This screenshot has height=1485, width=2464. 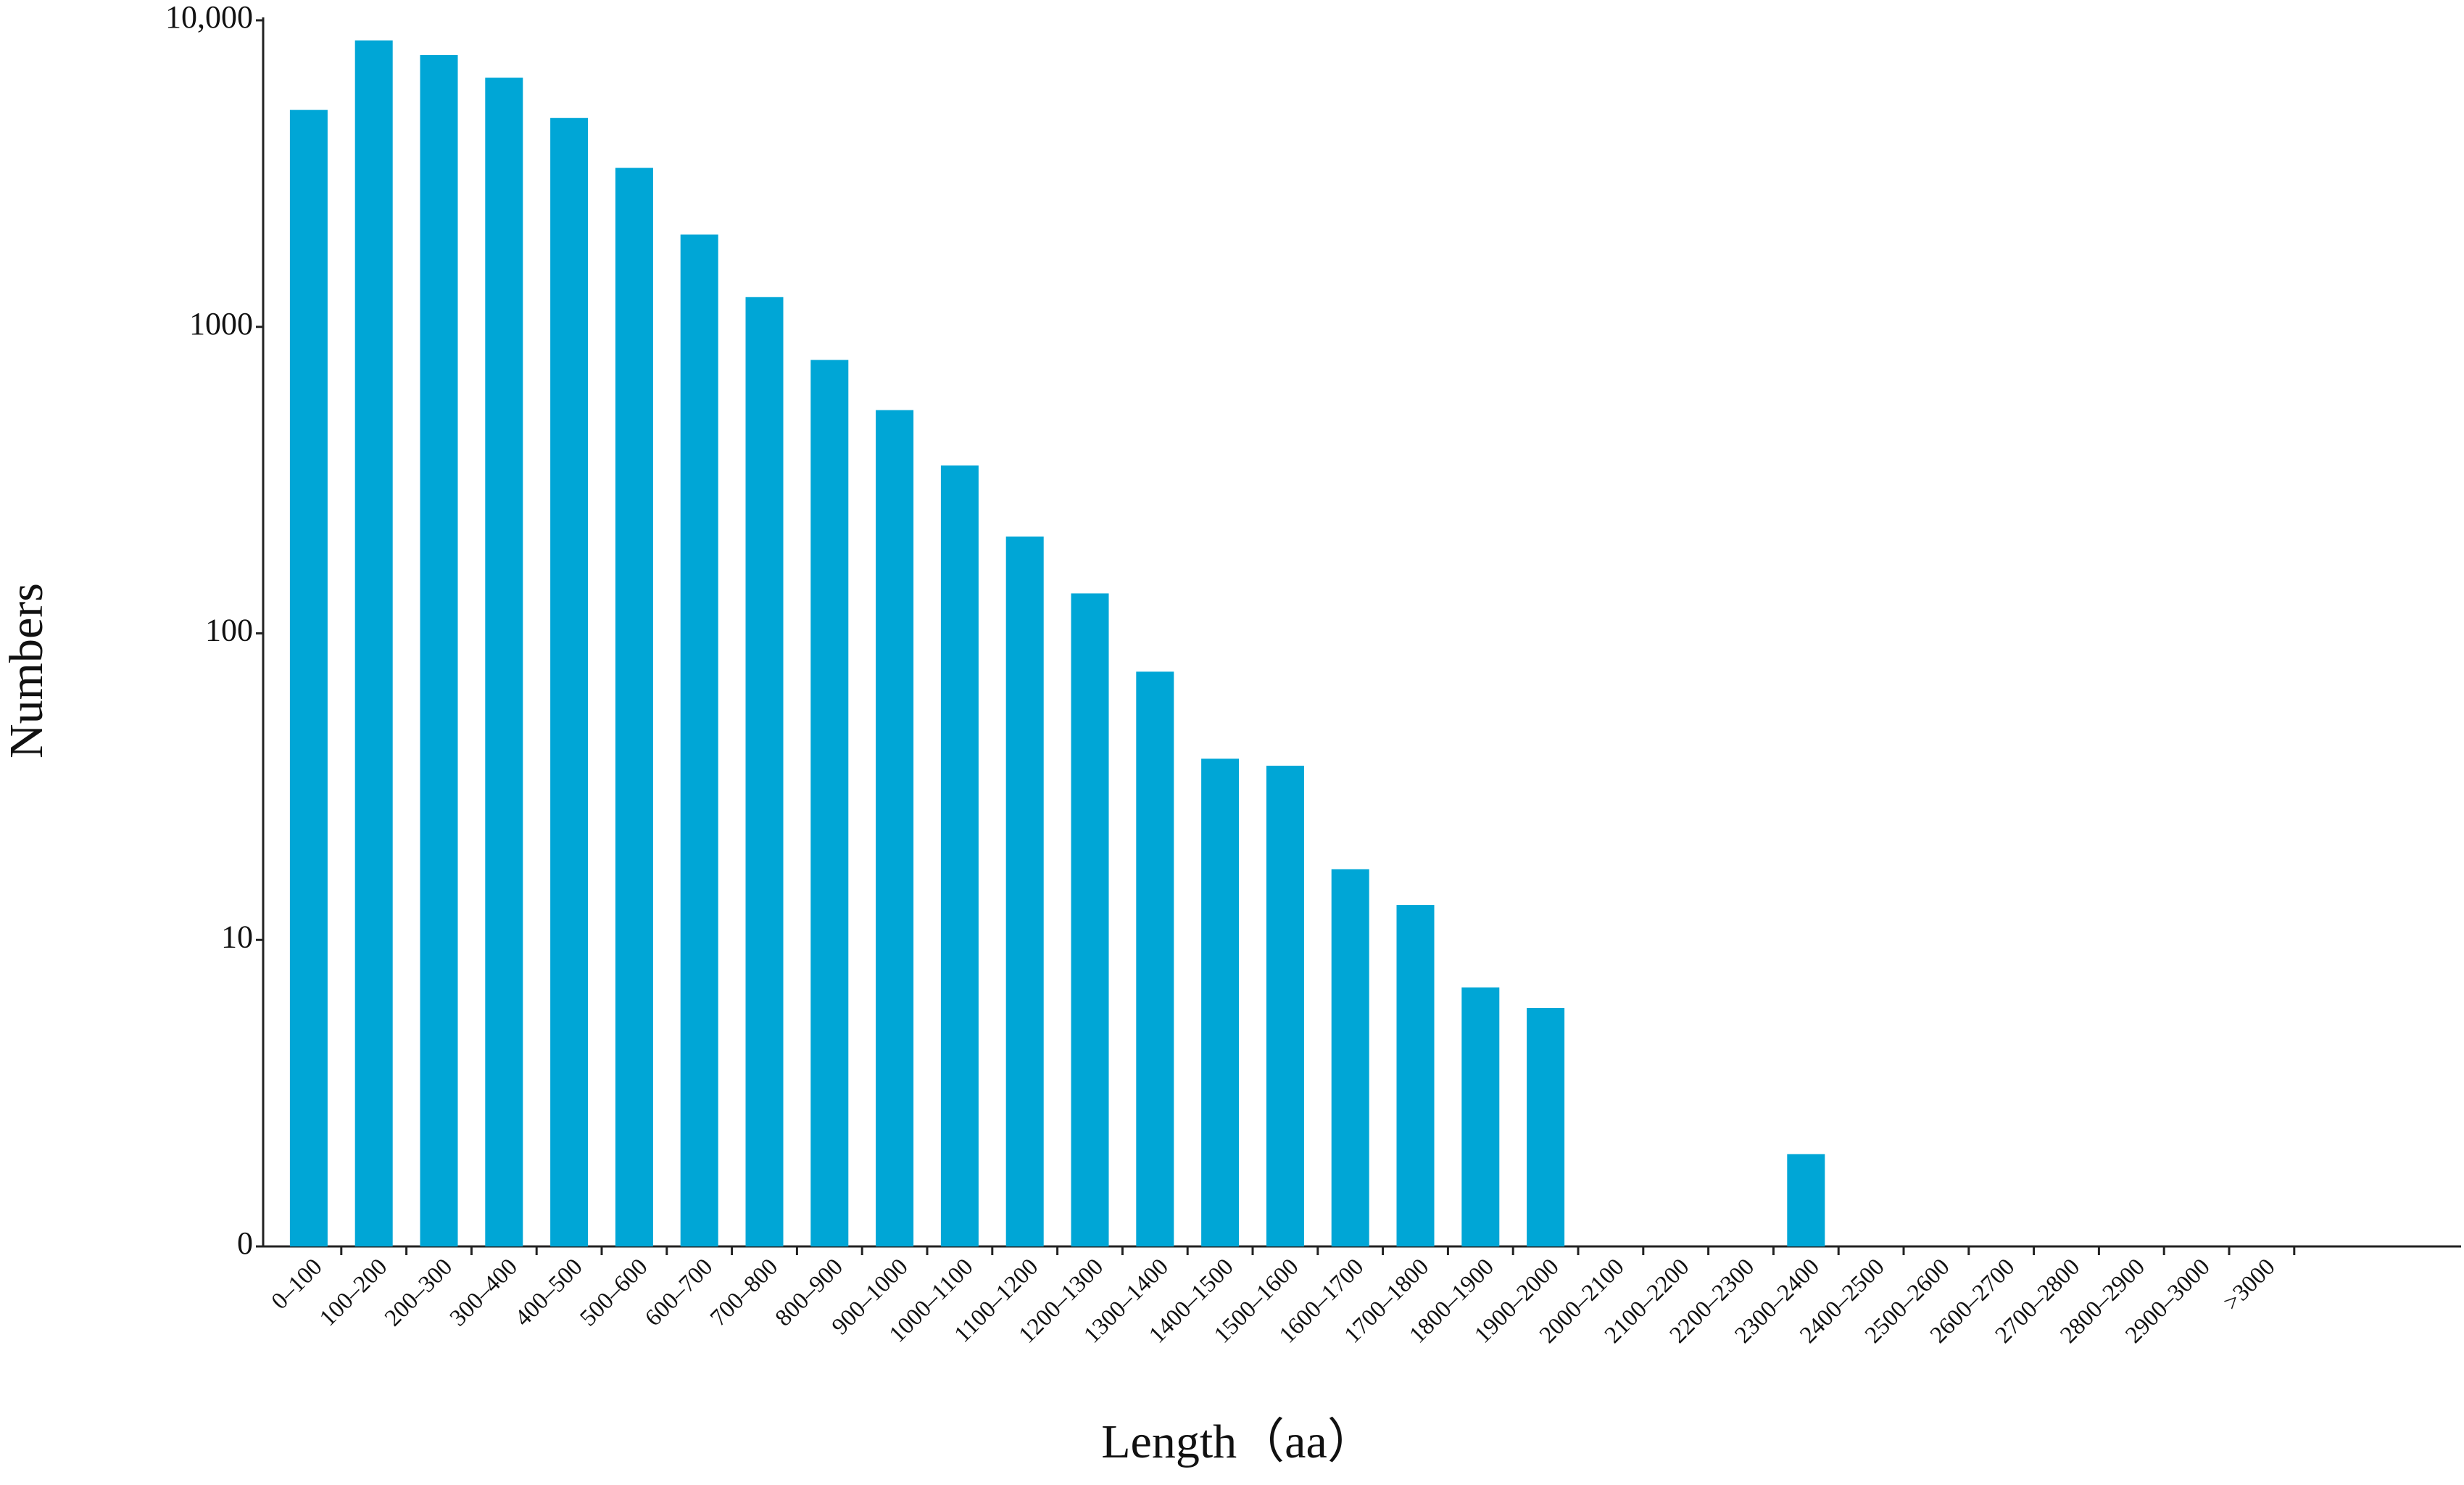 What do you see at coordinates (679, 1293) in the screenshot?
I see `x-tick-label: 600–700` at bounding box center [679, 1293].